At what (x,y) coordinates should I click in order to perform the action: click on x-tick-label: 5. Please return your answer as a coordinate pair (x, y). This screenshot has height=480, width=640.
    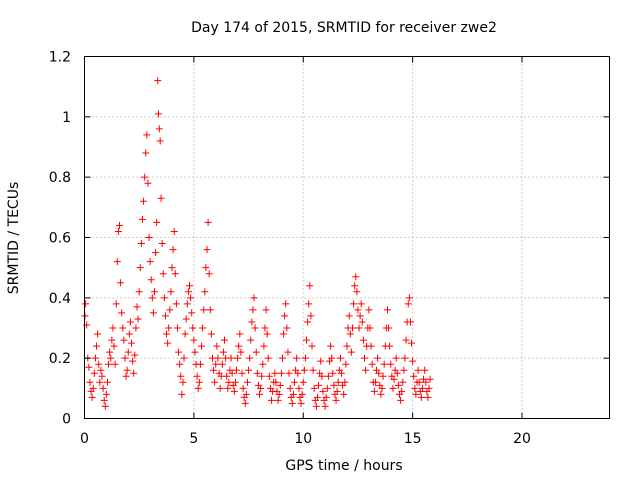
    Looking at the image, I should click on (193, 439).